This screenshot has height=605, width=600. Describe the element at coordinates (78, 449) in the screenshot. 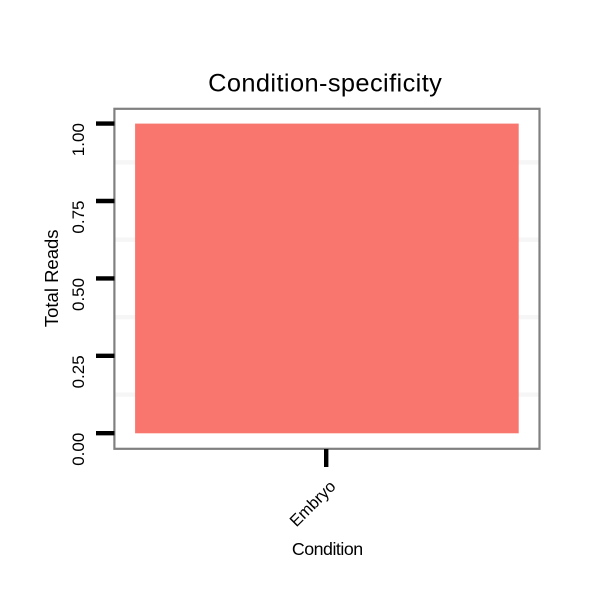

I see `svg-text: 0.00` at that location.